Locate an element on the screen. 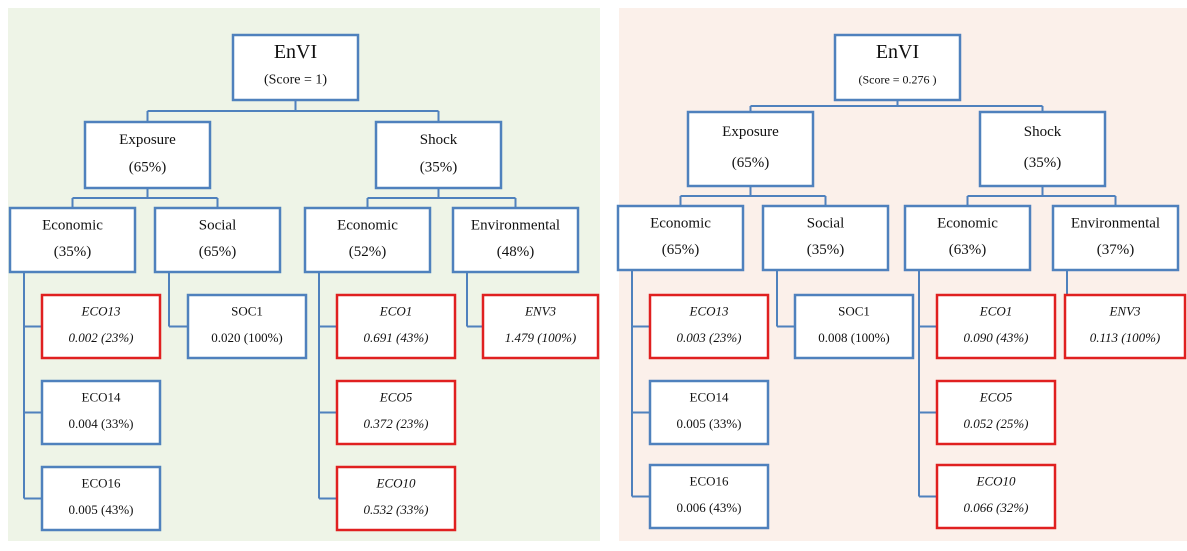  node-value: 0.006 (43%) is located at coordinates (709, 507).